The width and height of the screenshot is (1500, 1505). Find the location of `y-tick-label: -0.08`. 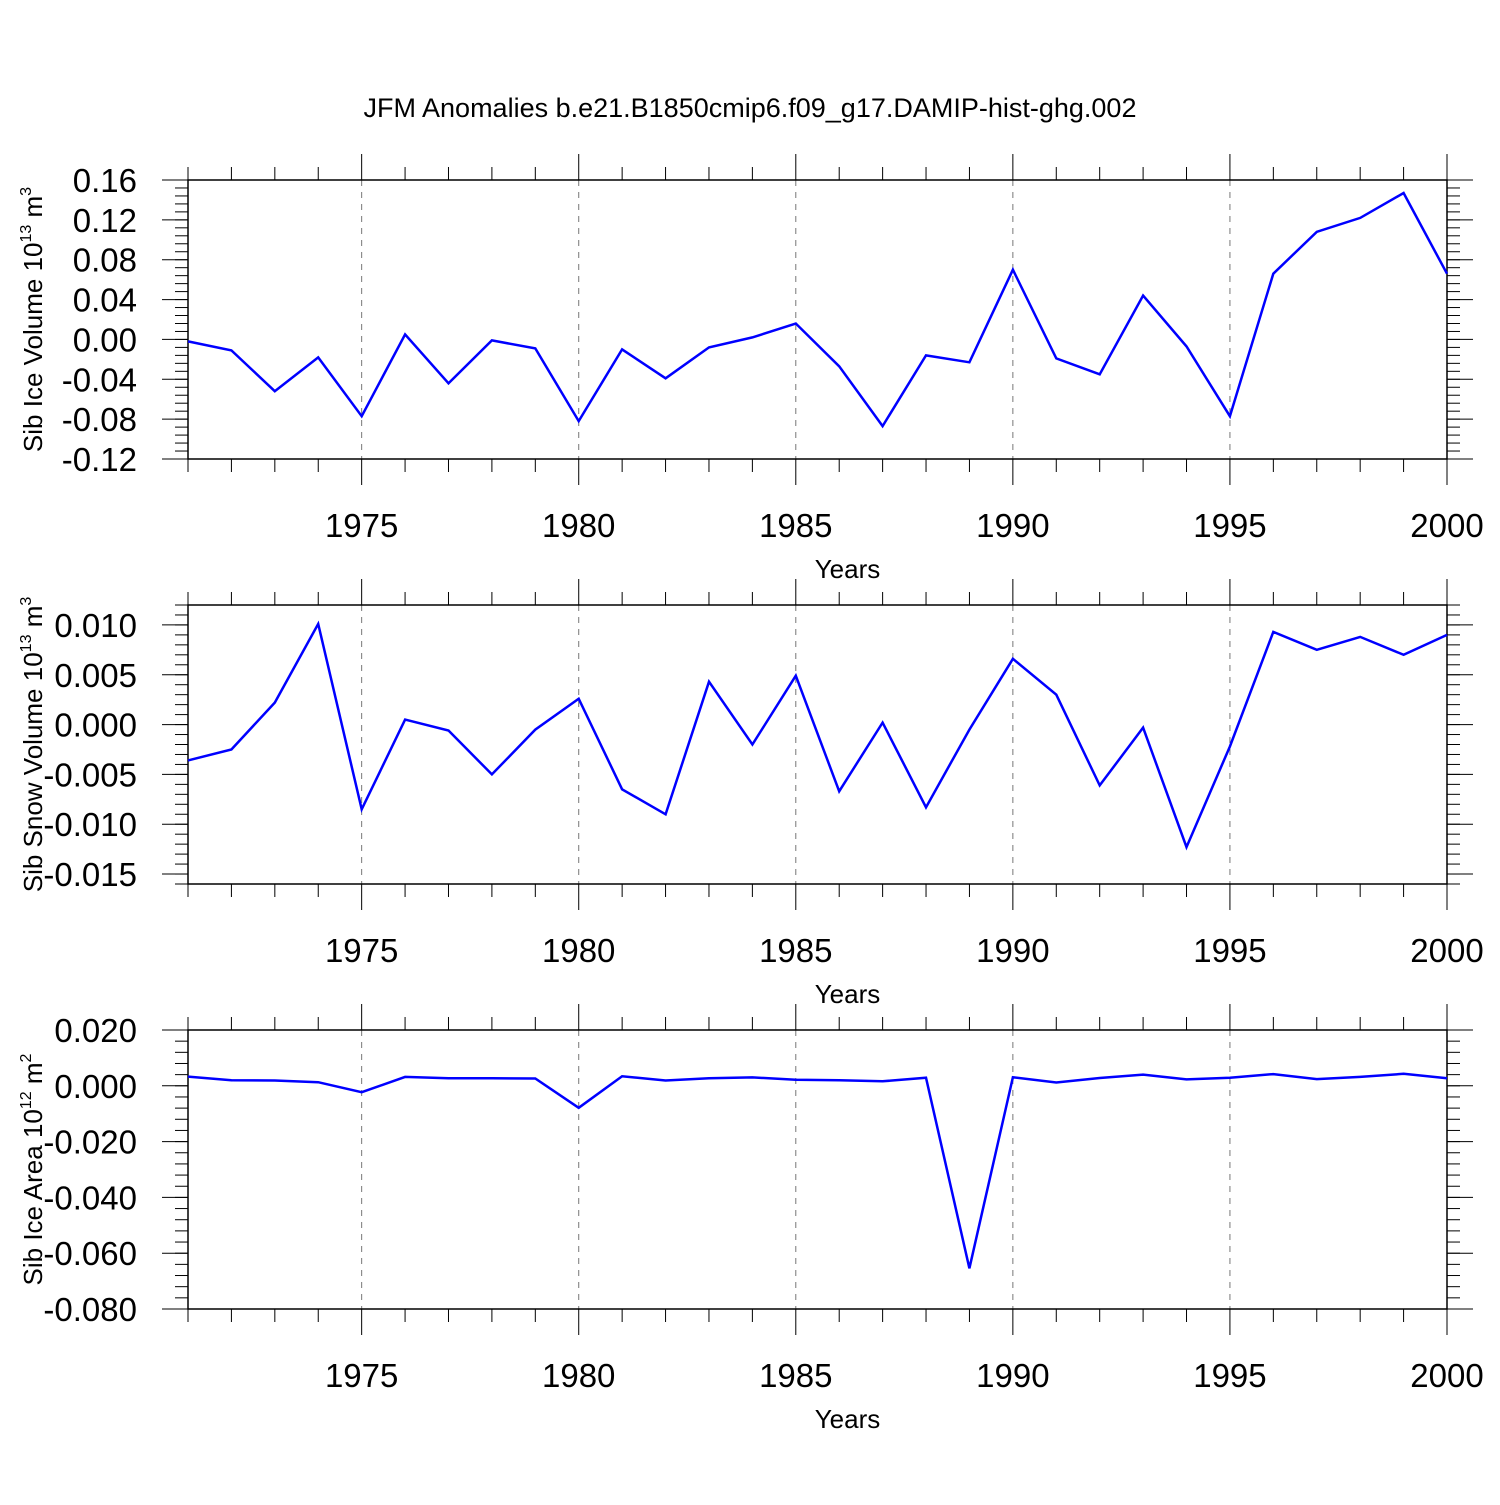

y-tick-label: -0.08 is located at coordinates (99, 419).